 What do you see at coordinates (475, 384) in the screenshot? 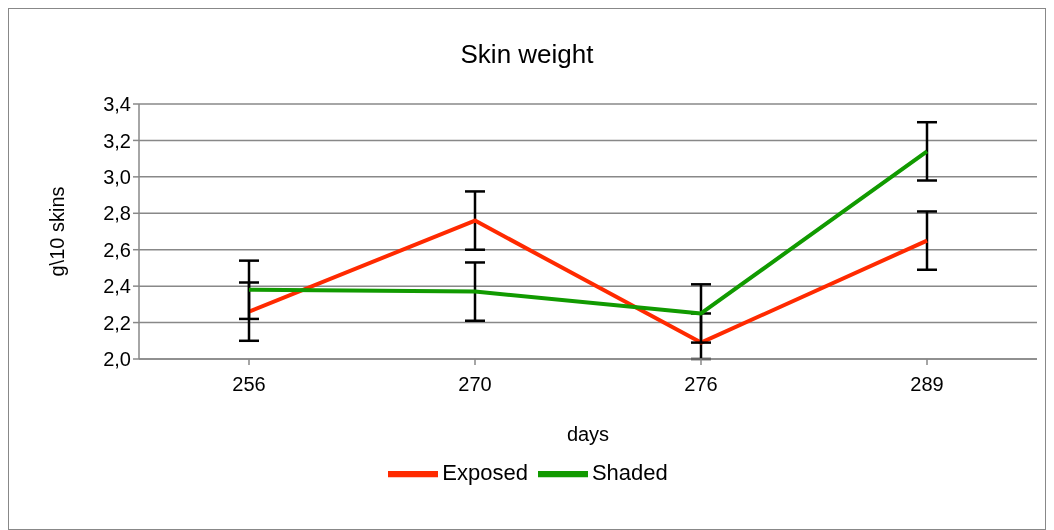
I see `x-tick-label: 270` at bounding box center [475, 384].